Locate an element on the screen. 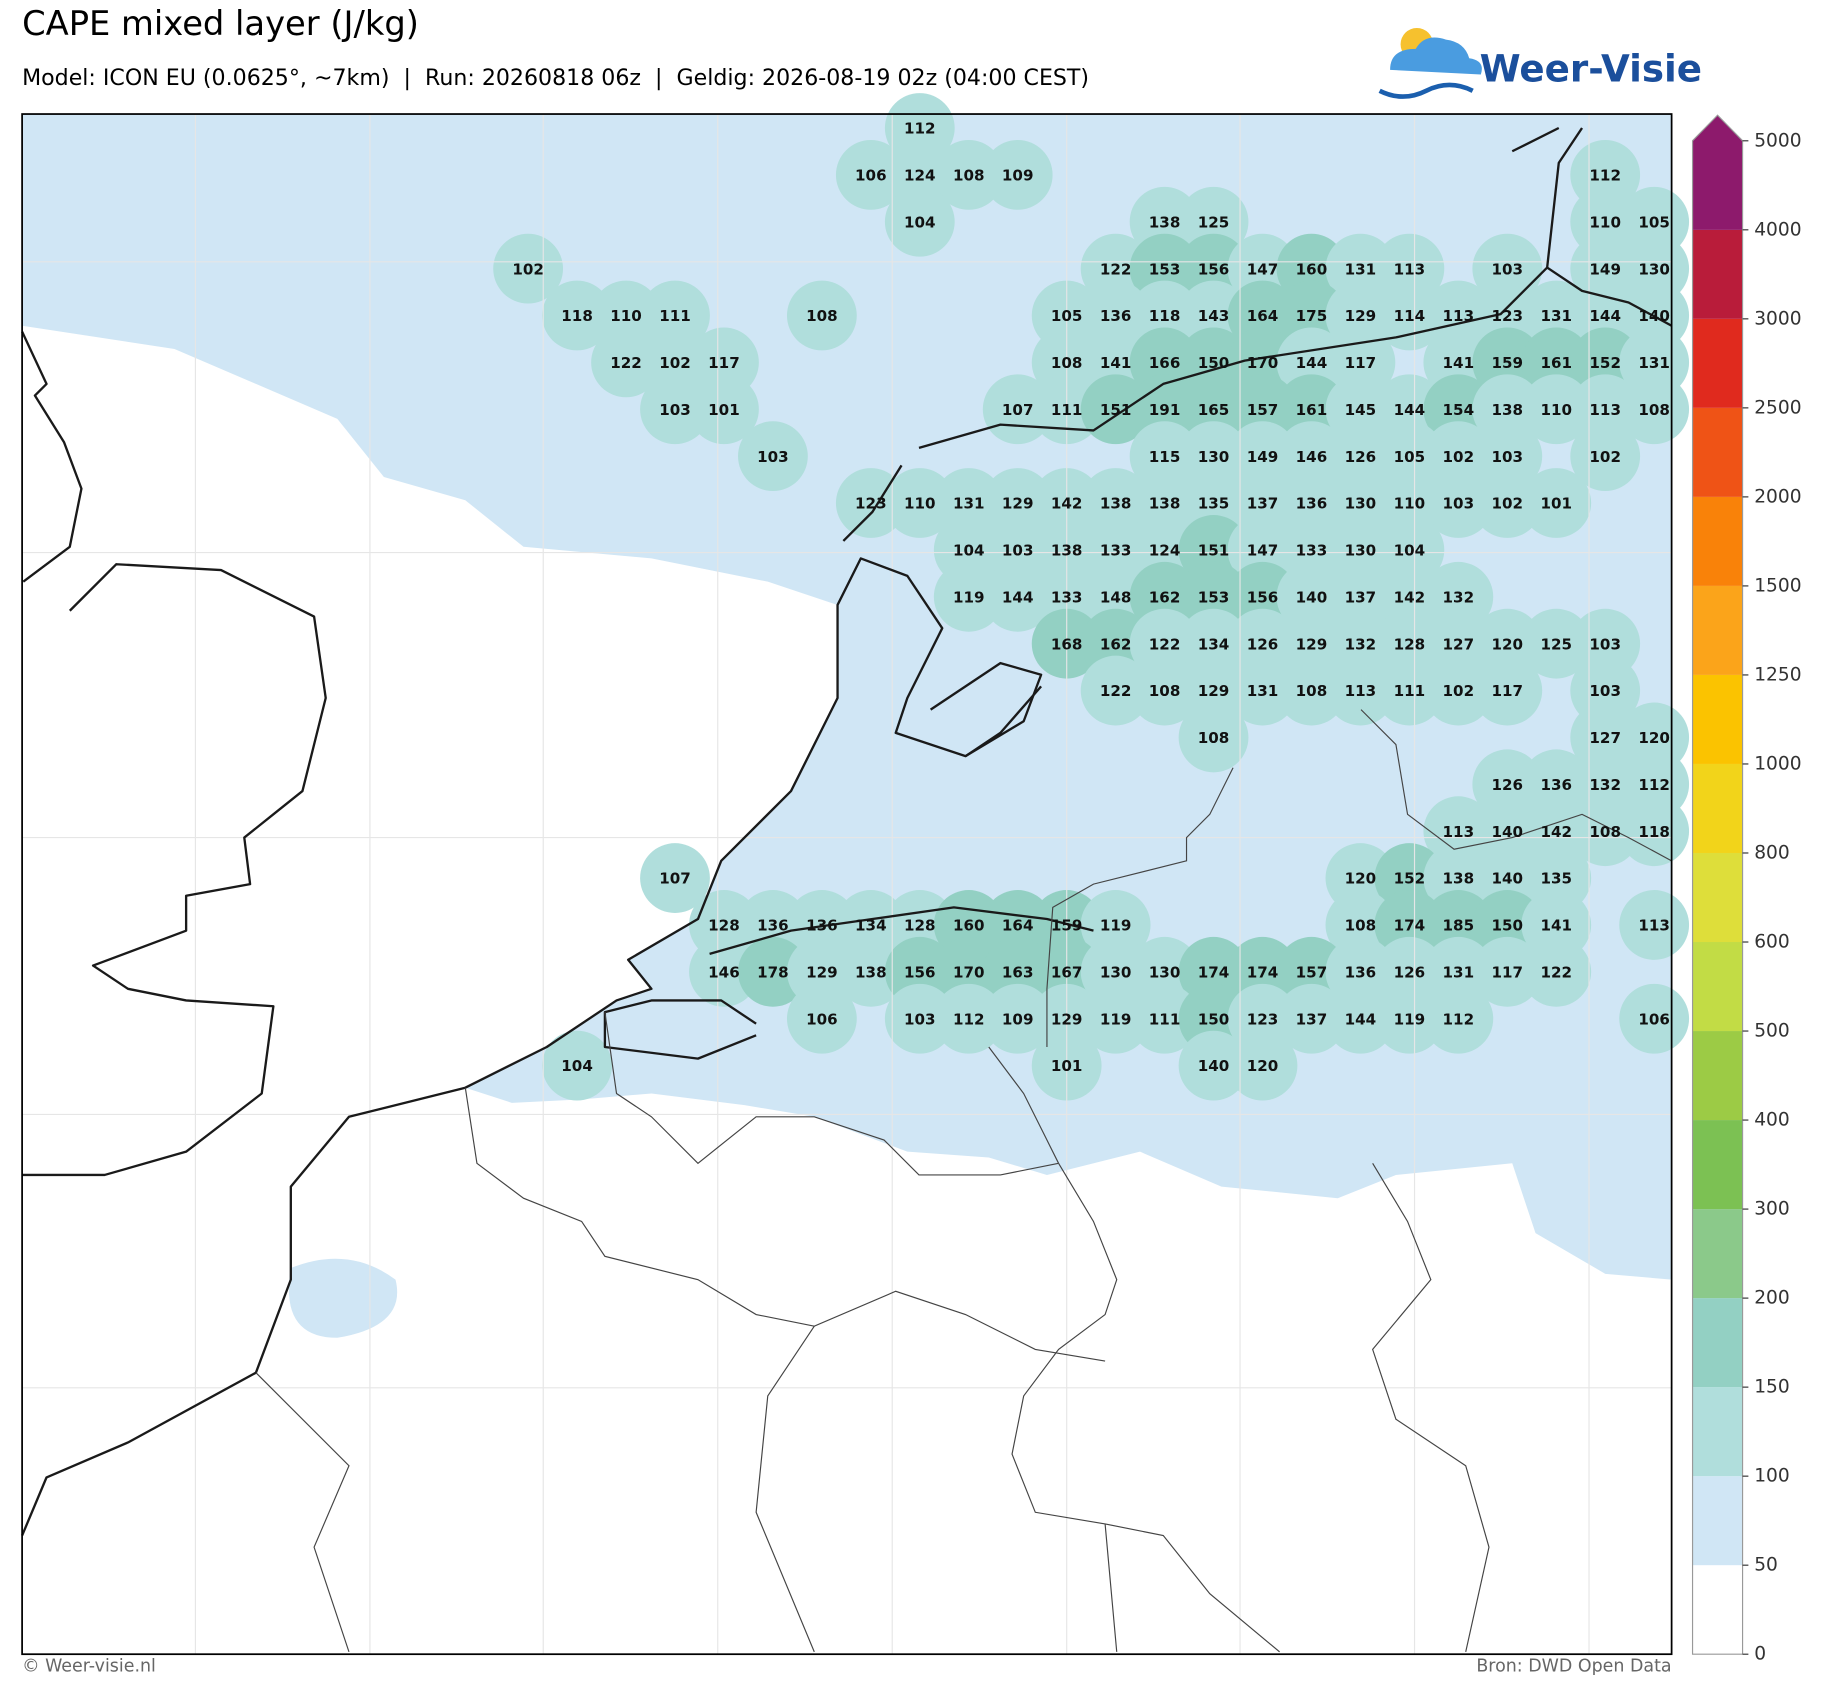  cape-label: 185 is located at coordinates (1459, 926).